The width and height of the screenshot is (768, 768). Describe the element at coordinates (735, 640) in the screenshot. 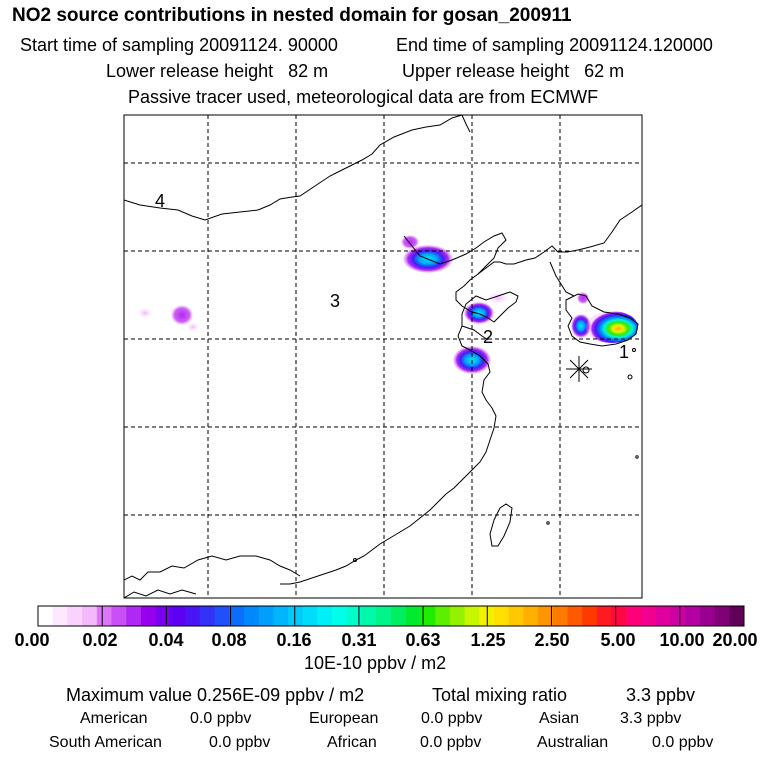

I see `colorbar-tick-label: 20.00` at that location.